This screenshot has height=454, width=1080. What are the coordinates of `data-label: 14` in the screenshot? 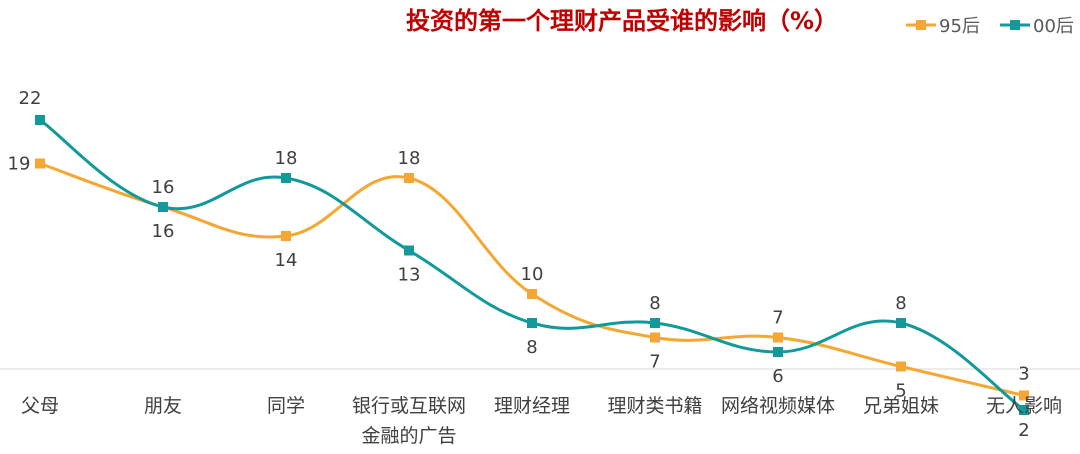 It's located at (286, 260).